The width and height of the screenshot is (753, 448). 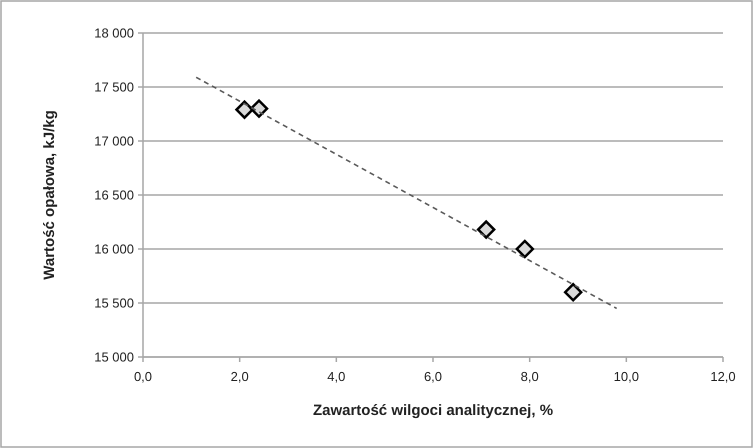 What do you see at coordinates (114, 303) in the screenshot?
I see `y-tick-label: 15 500` at bounding box center [114, 303].